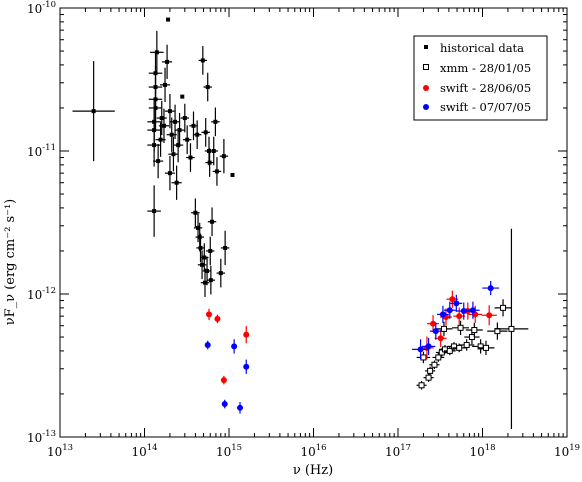 The image size is (582, 482). What do you see at coordinates (426, 107) in the screenshot?
I see `legend-marker-swift-july` at bounding box center [426, 107].